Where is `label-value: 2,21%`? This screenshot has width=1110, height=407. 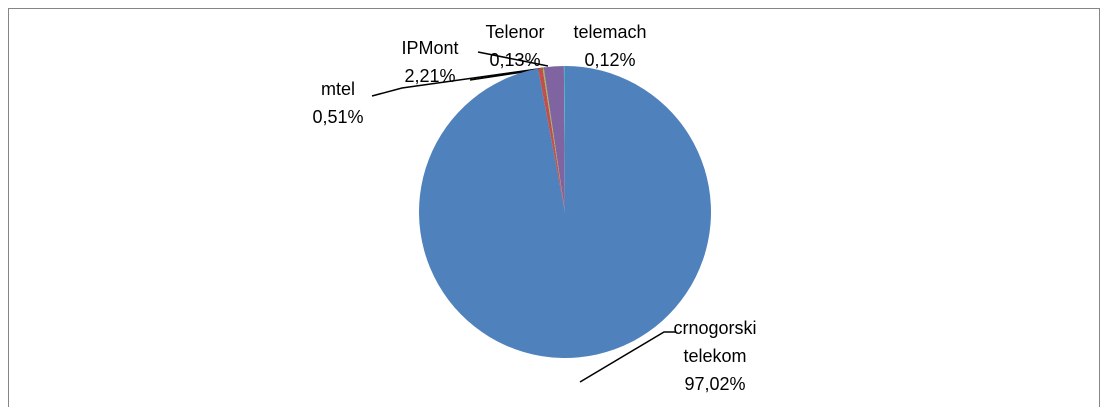 label-value: 2,21% is located at coordinates (430, 76).